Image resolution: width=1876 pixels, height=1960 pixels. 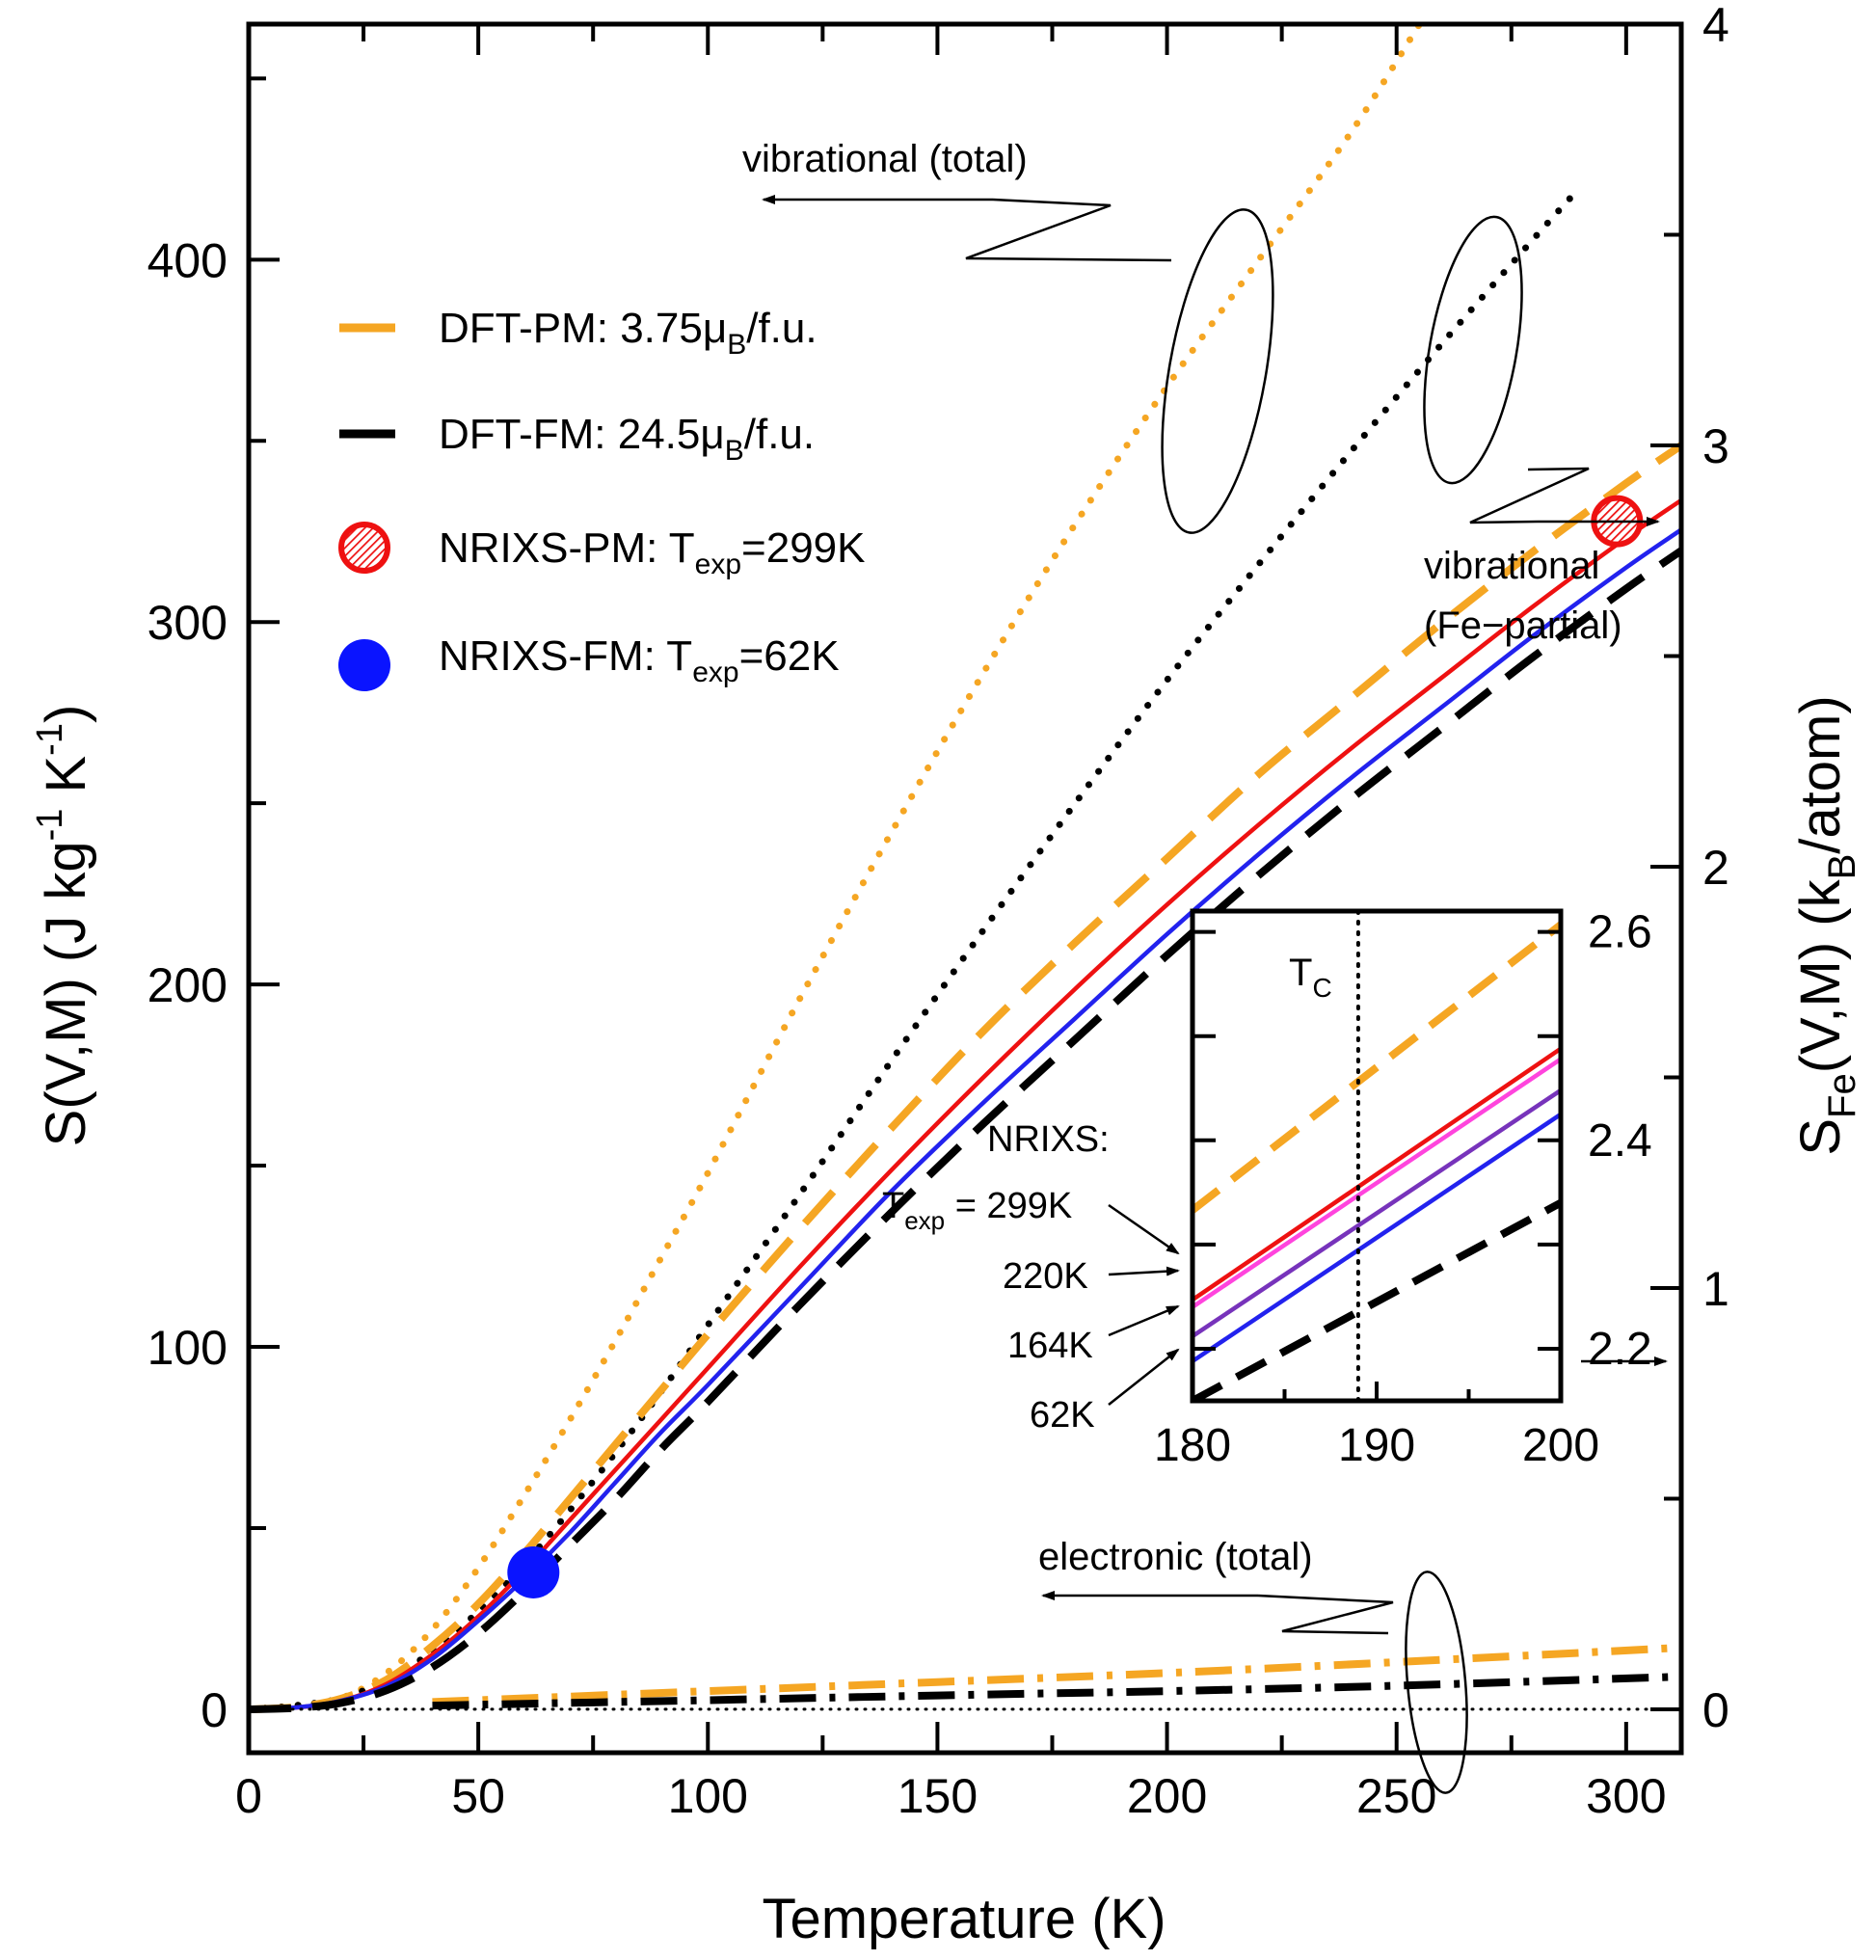 I want to click on inset-x-tick-label: 180, so click(x=1192, y=1445).